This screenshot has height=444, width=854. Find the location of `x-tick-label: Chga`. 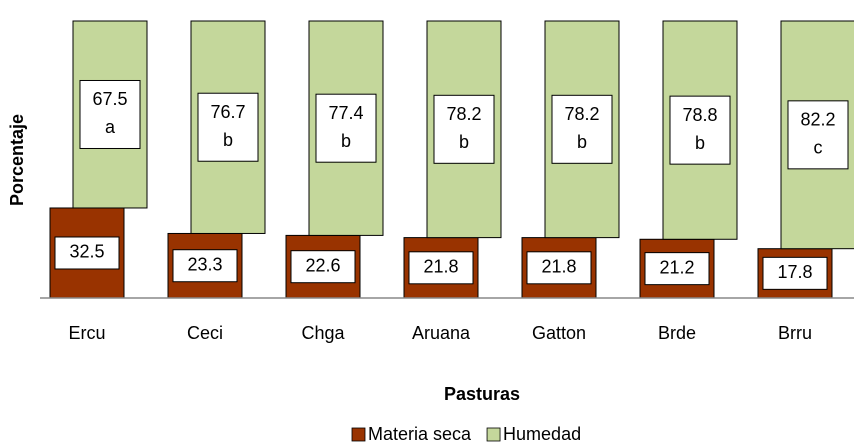

x-tick-label: Chga is located at coordinates (323, 333).